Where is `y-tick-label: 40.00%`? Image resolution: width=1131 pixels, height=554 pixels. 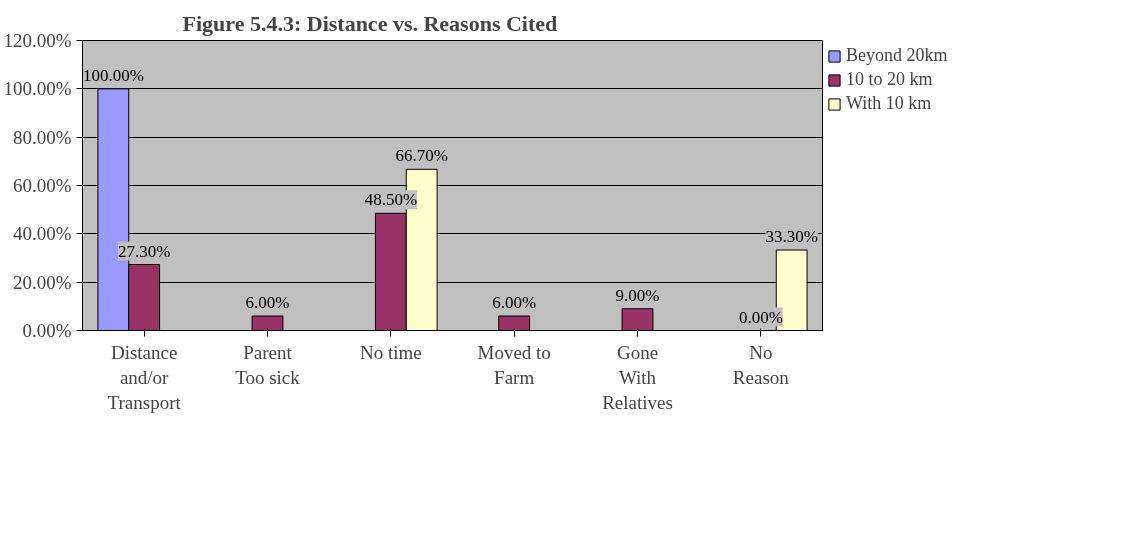 y-tick-label: 40.00% is located at coordinates (42, 234).